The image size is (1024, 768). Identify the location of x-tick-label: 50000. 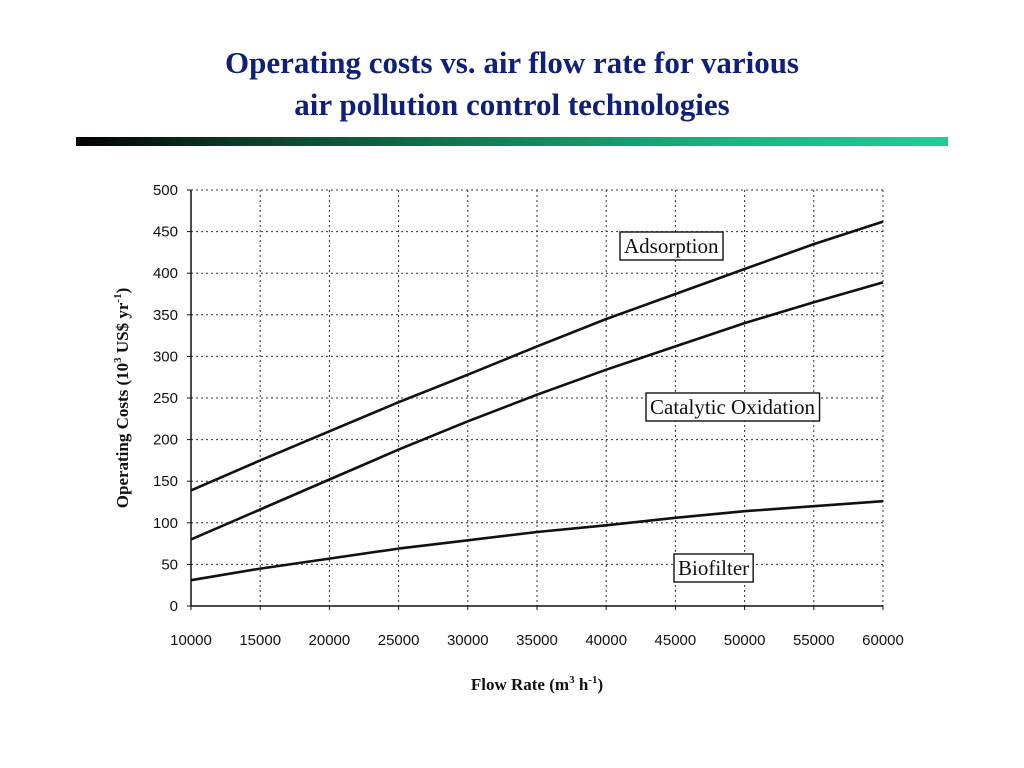
(745, 640).